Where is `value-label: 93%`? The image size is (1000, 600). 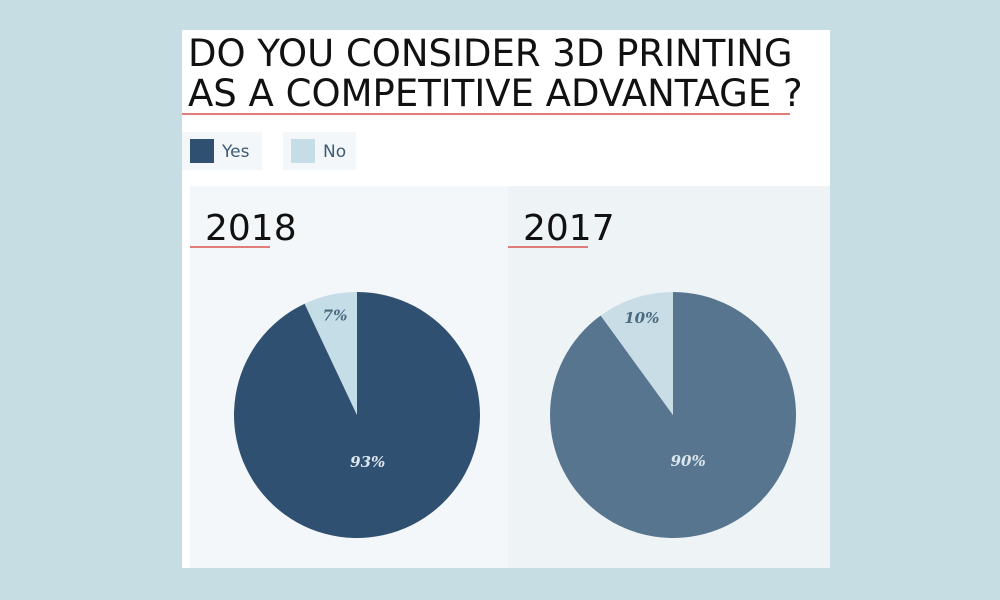
value-label: 93% is located at coordinates (367, 462).